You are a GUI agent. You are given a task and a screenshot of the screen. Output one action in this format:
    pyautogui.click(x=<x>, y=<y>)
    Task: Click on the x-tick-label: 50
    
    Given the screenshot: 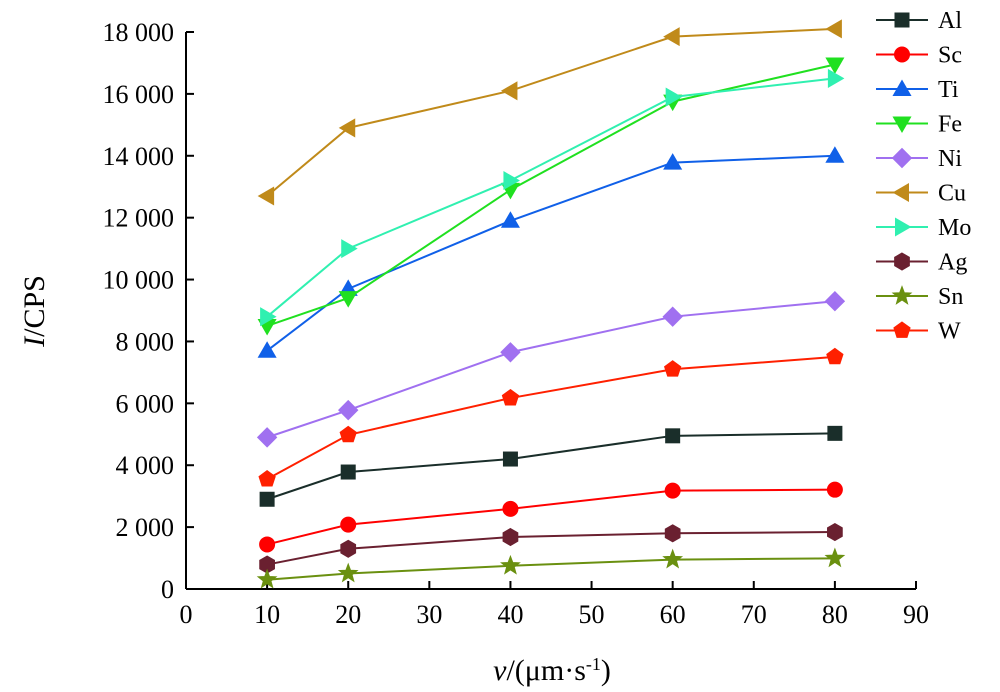 What is the action you would take?
    pyautogui.click(x=592, y=614)
    